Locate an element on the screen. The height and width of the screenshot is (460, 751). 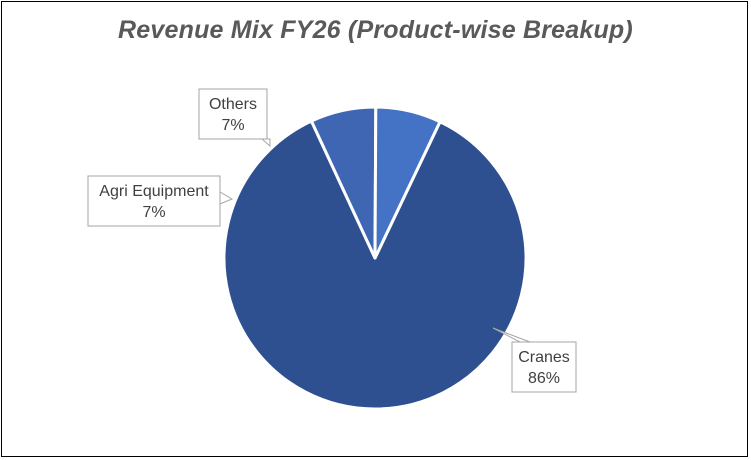
data-label-percent: 86% is located at coordinates (544, 378).